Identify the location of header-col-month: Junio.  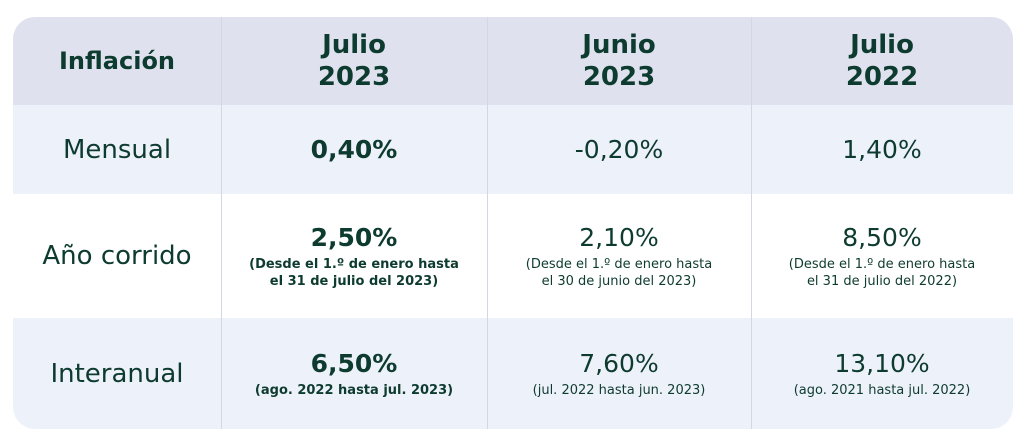
(619, 45).